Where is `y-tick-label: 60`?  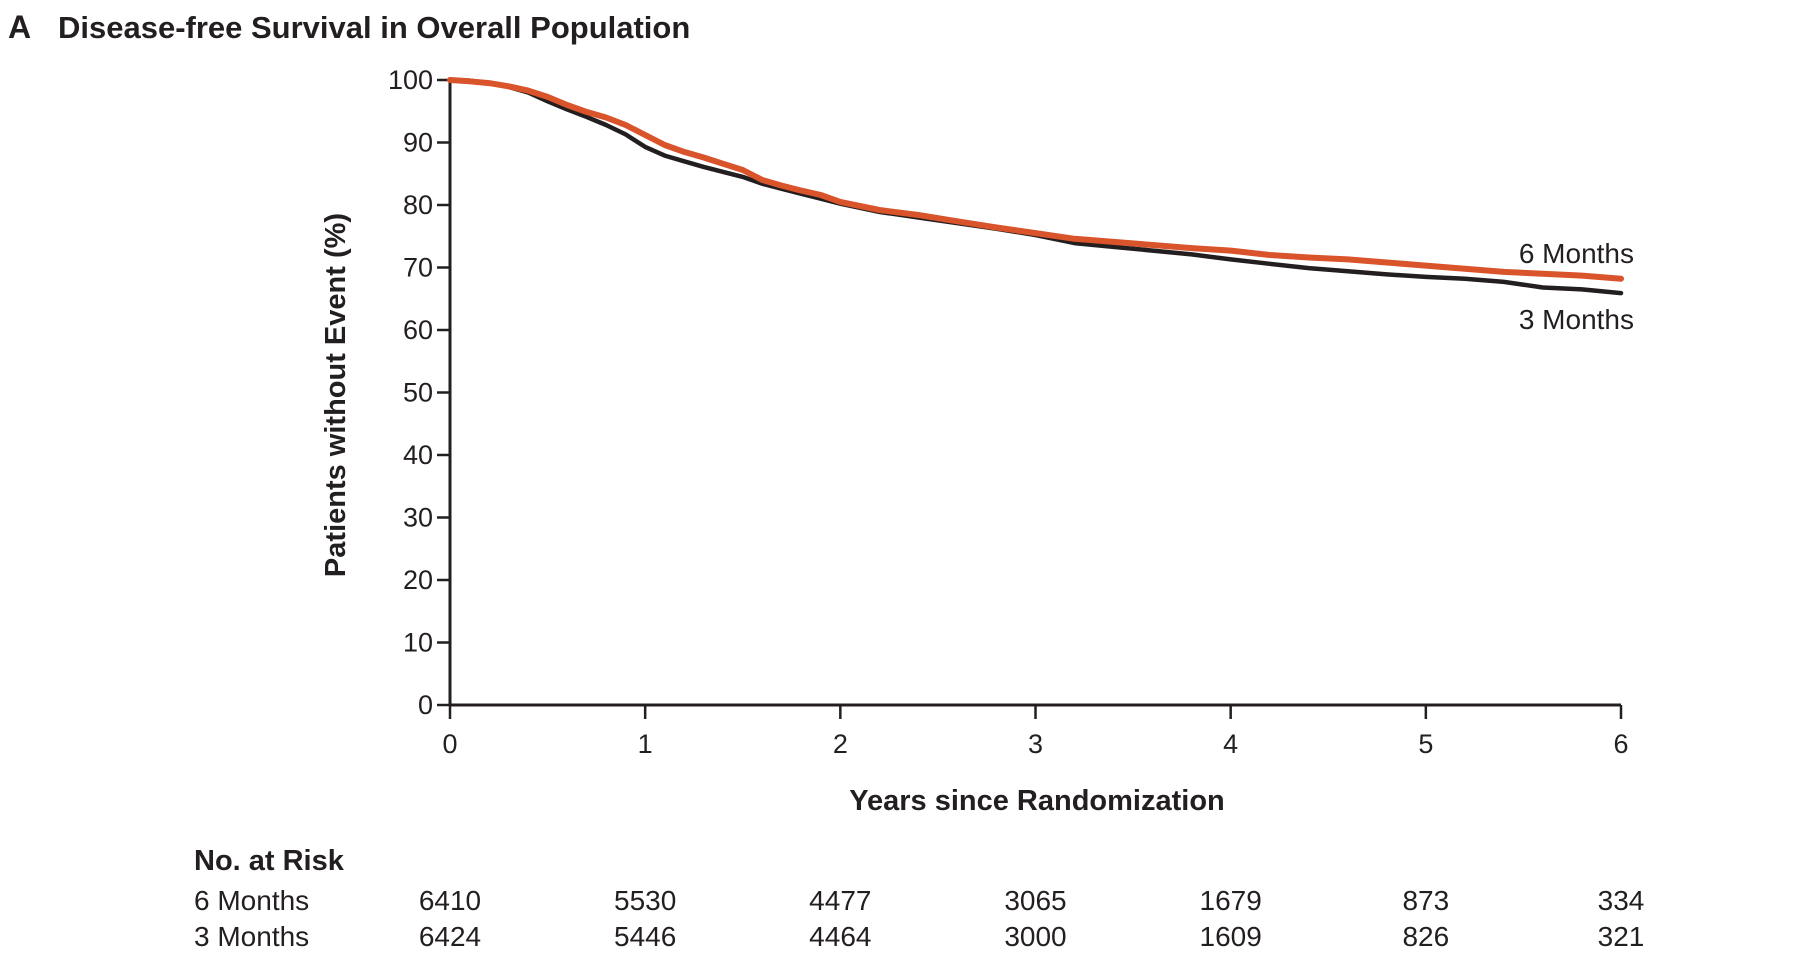
y-tick-label: 60 is located at coordinates (418, 330).